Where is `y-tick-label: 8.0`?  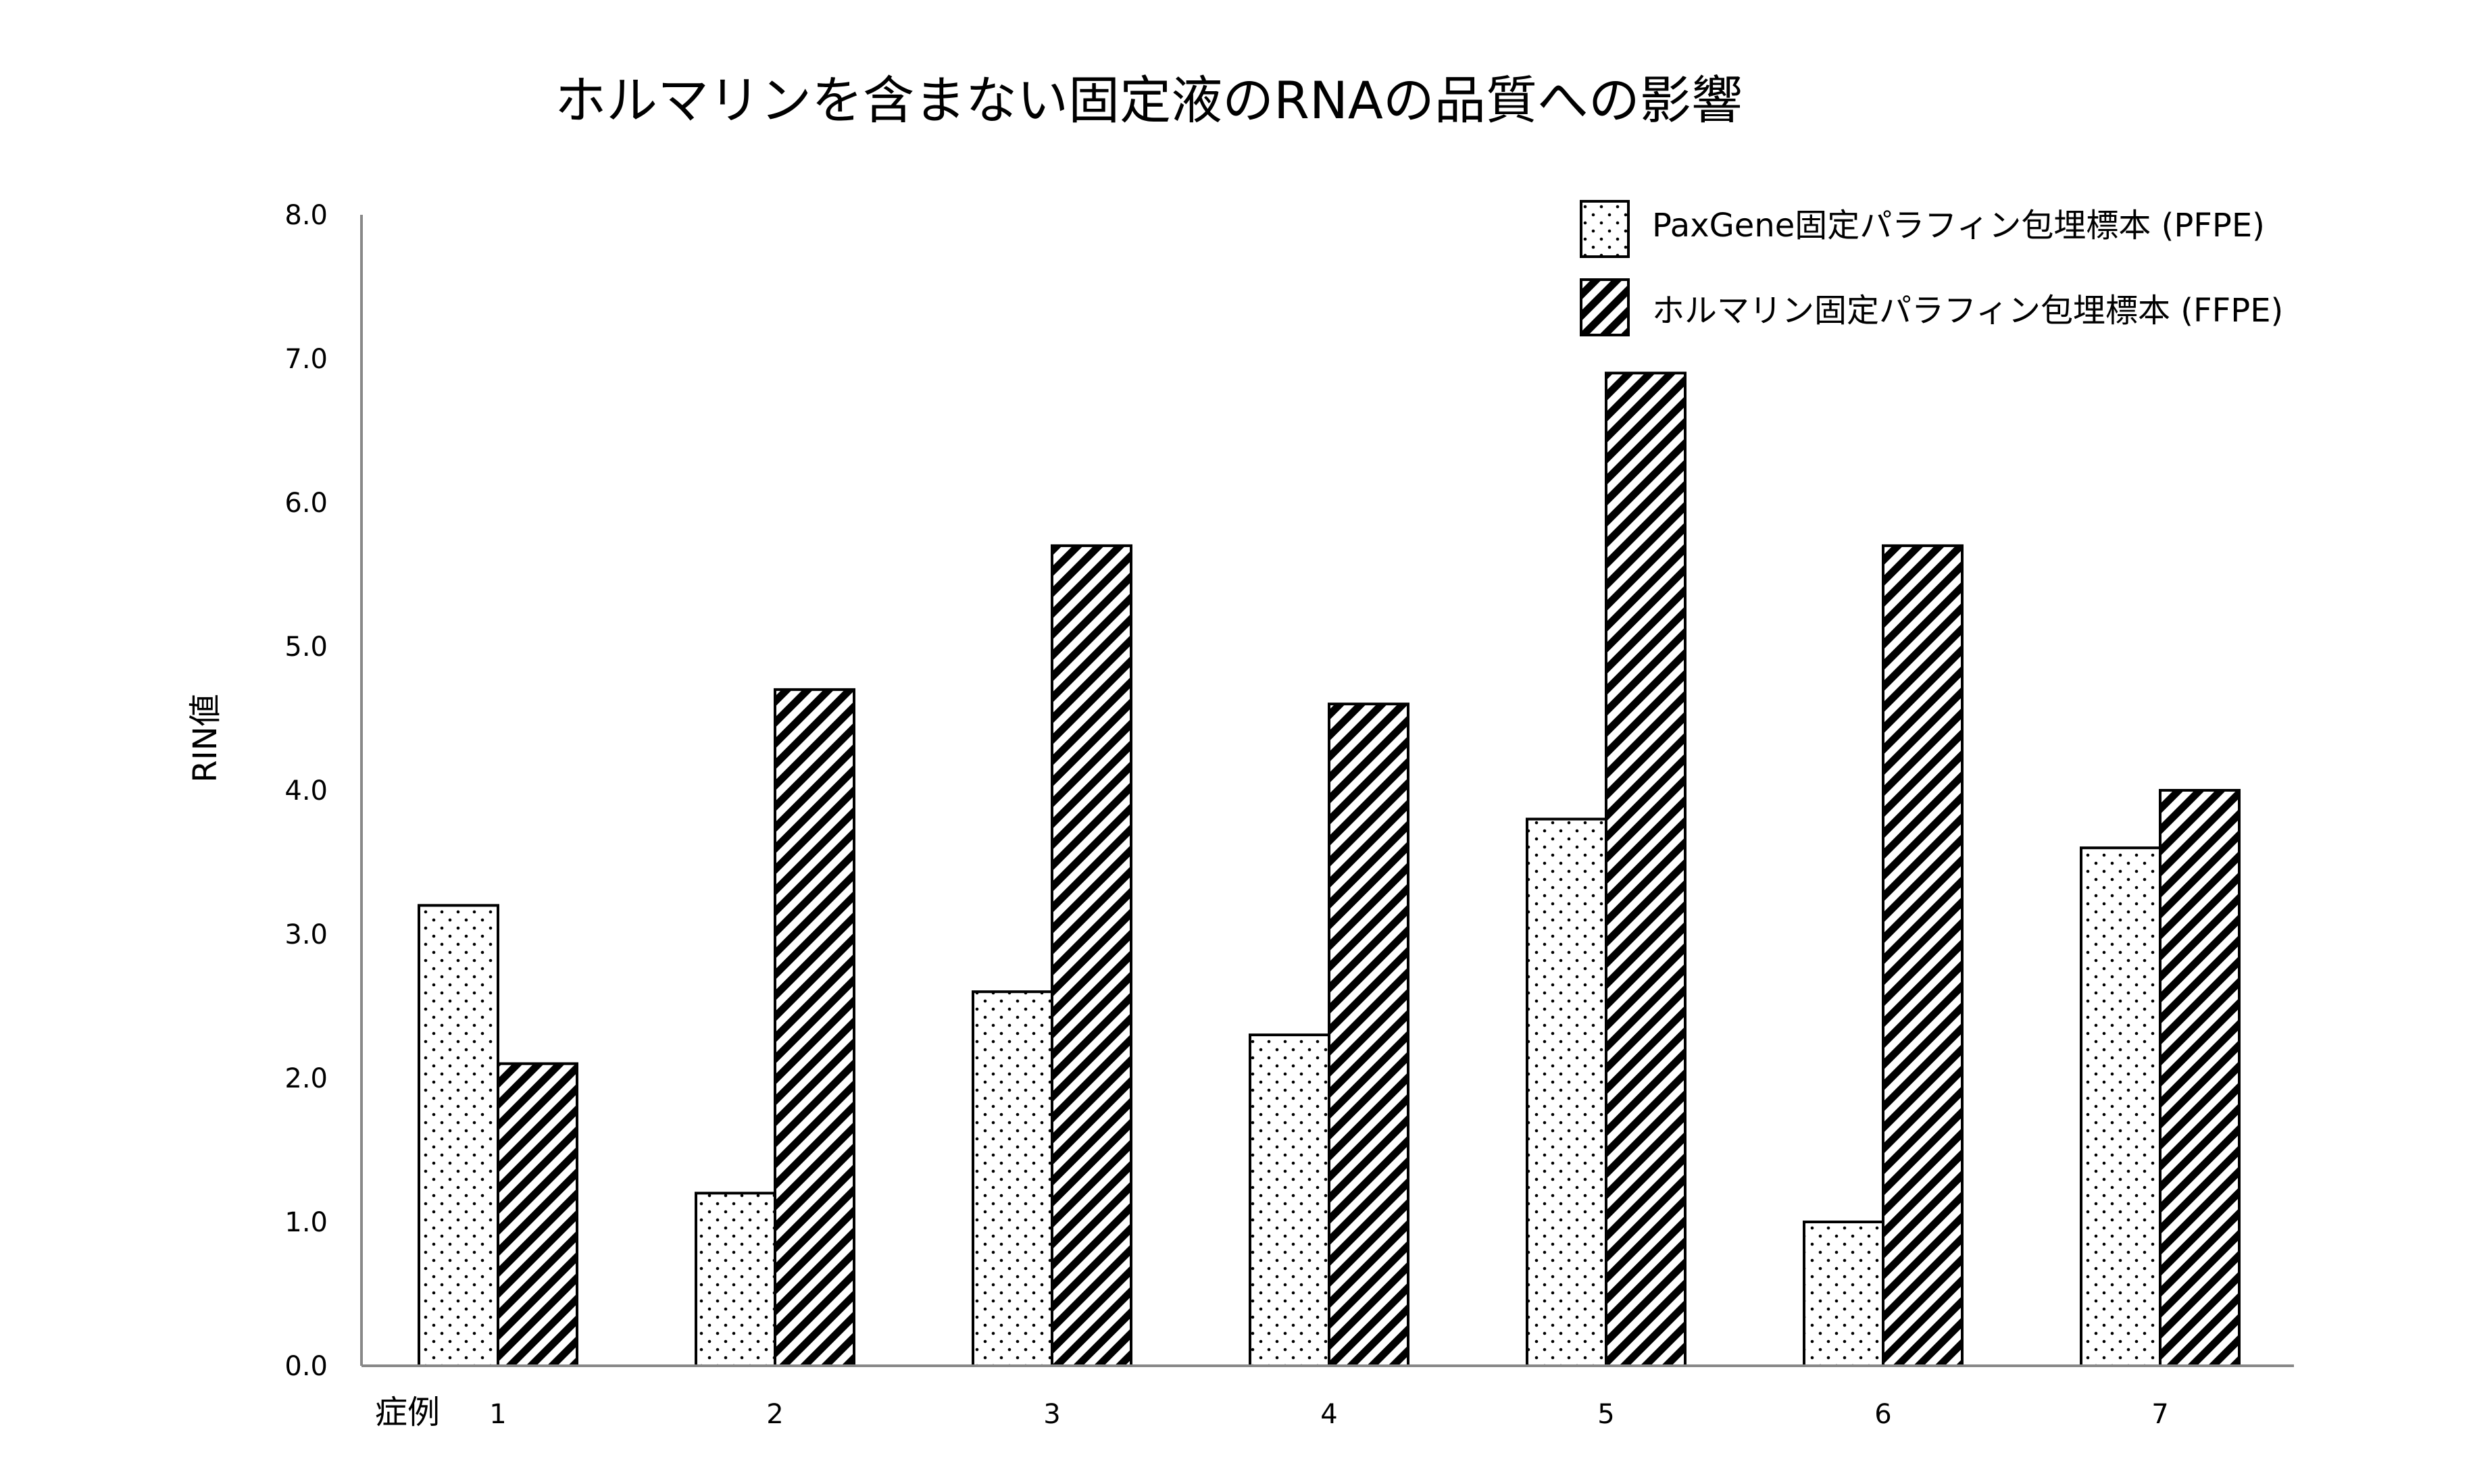 y-tick-label: 8.0 is located at coordinates (306, 215).